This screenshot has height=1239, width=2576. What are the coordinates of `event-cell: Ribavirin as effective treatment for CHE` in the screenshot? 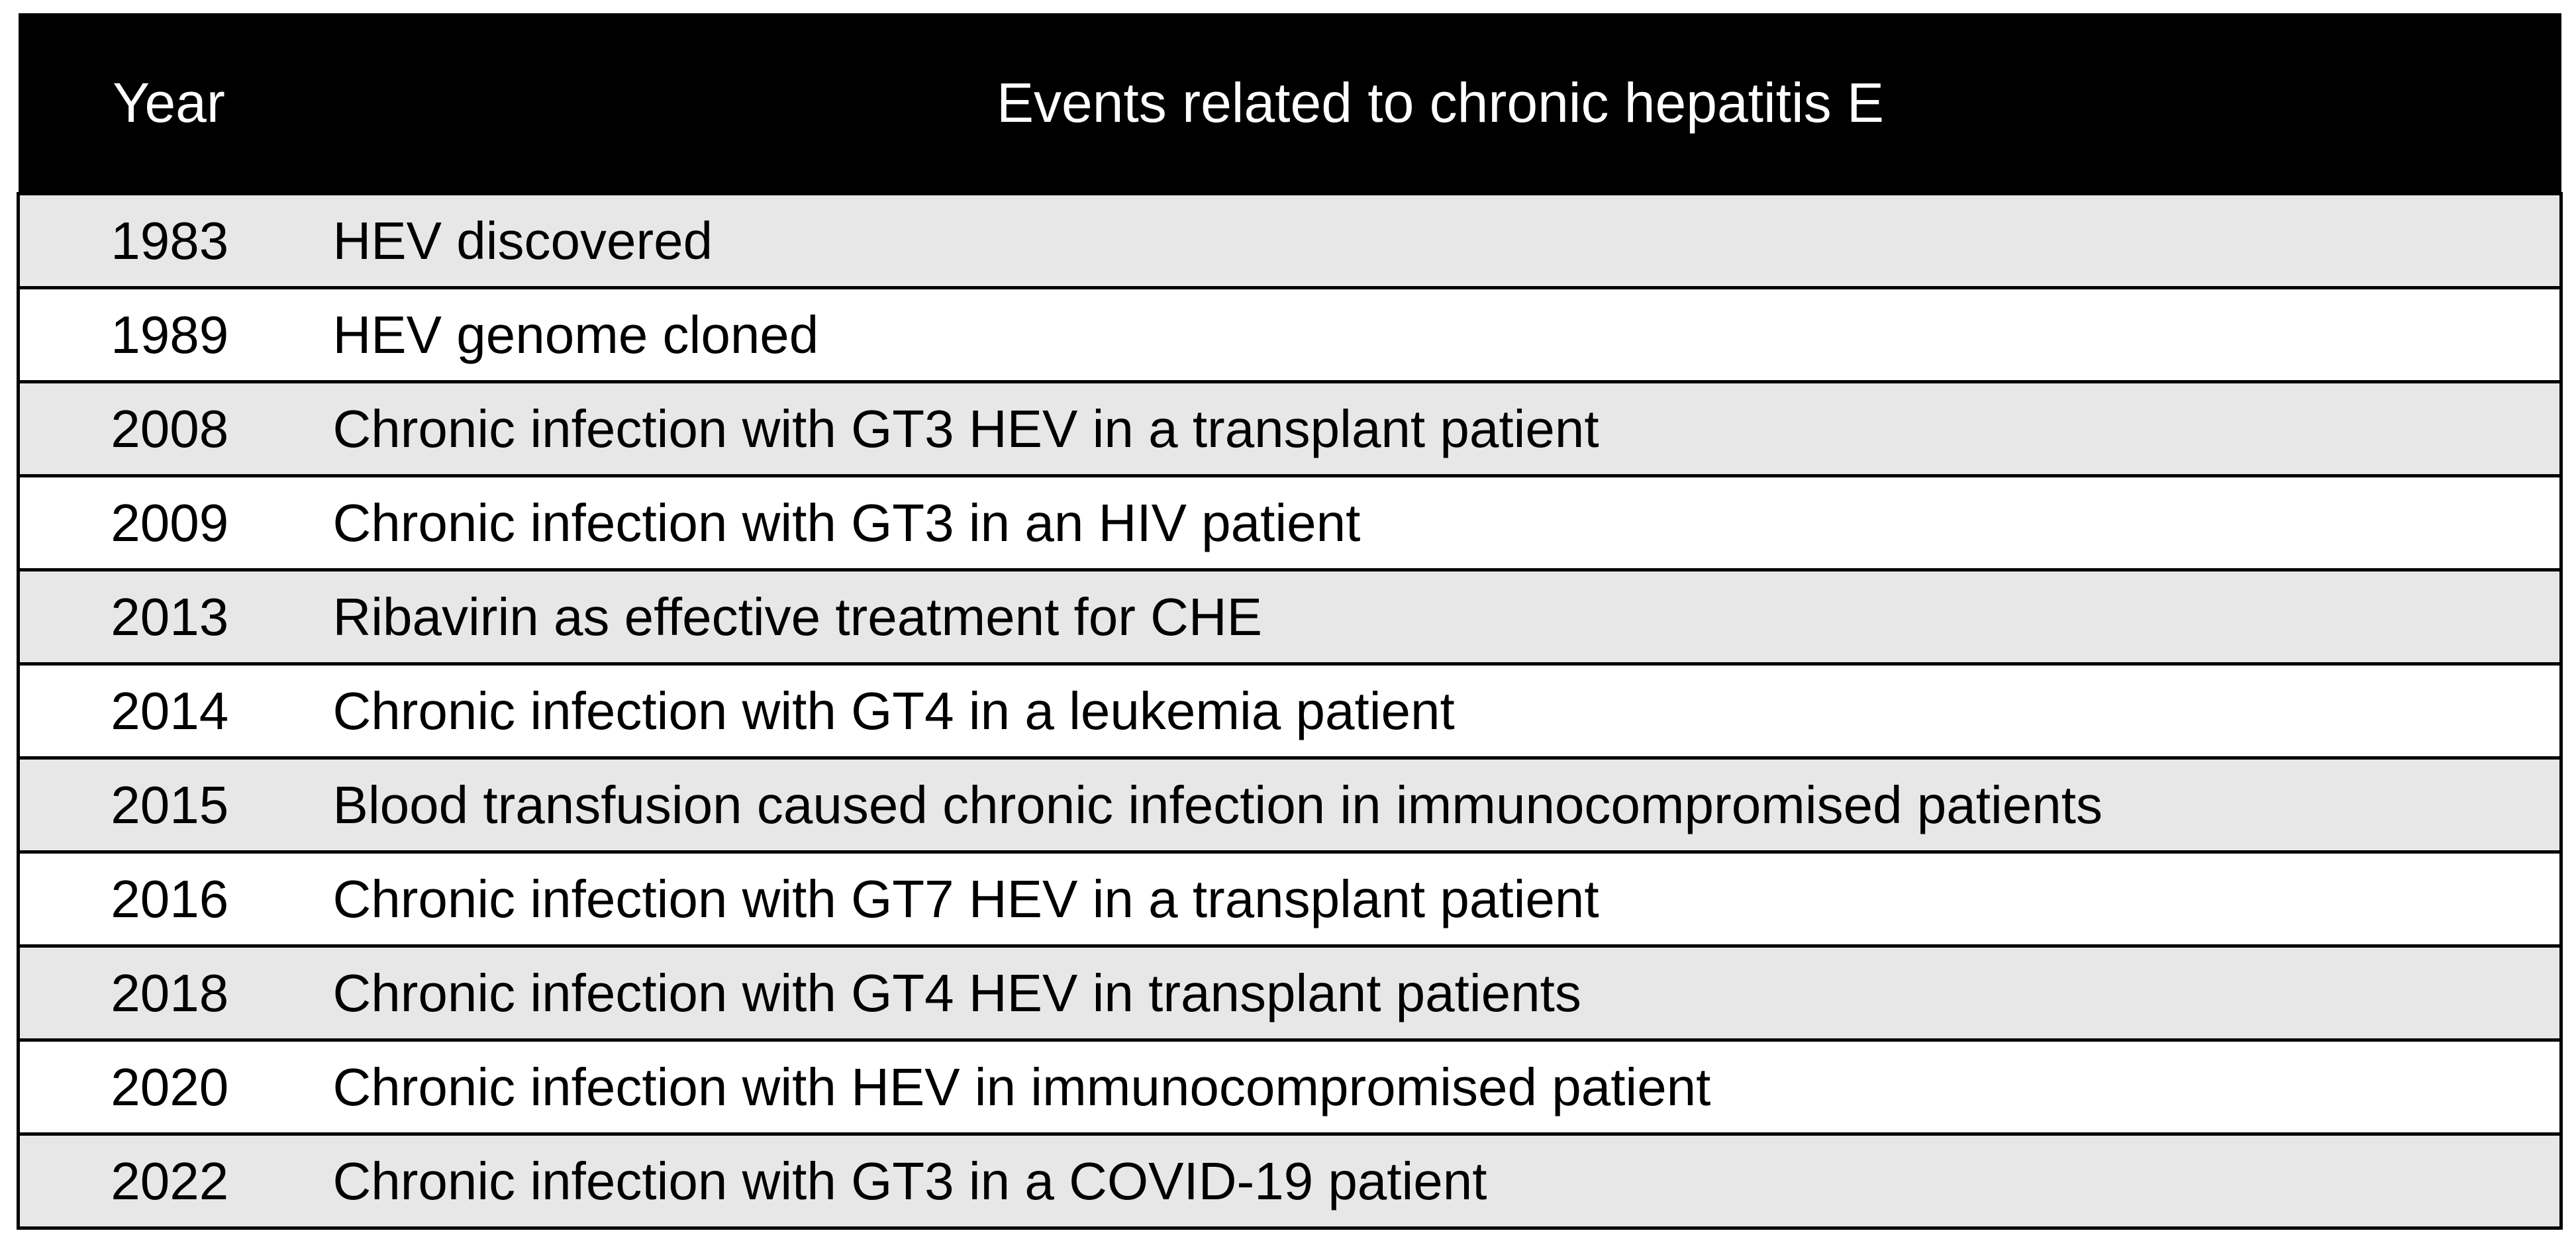 It's located at (1440, 617).